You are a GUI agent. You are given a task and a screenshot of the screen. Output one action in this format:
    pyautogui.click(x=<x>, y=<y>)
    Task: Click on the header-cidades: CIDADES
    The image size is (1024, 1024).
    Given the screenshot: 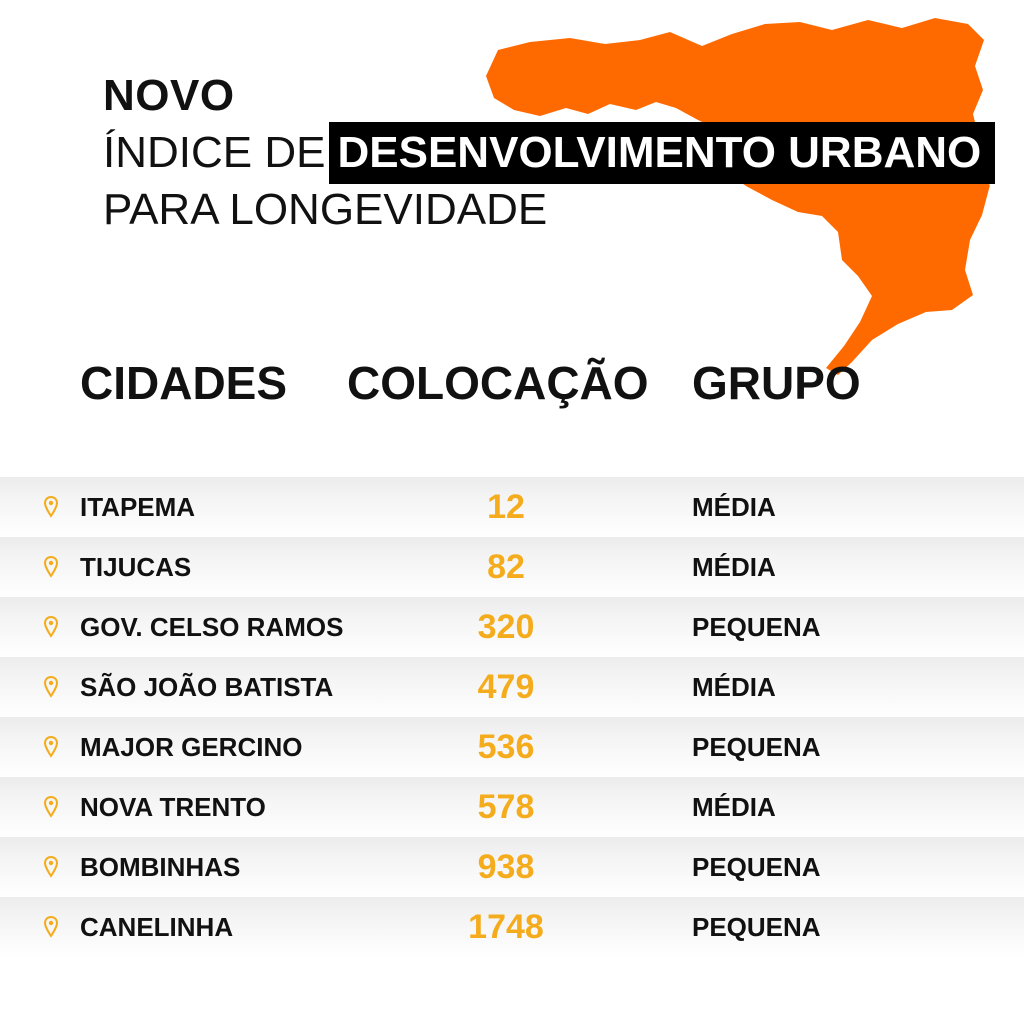 What is the action you would take?
    pyautogui.click(x=184, y=383)
    